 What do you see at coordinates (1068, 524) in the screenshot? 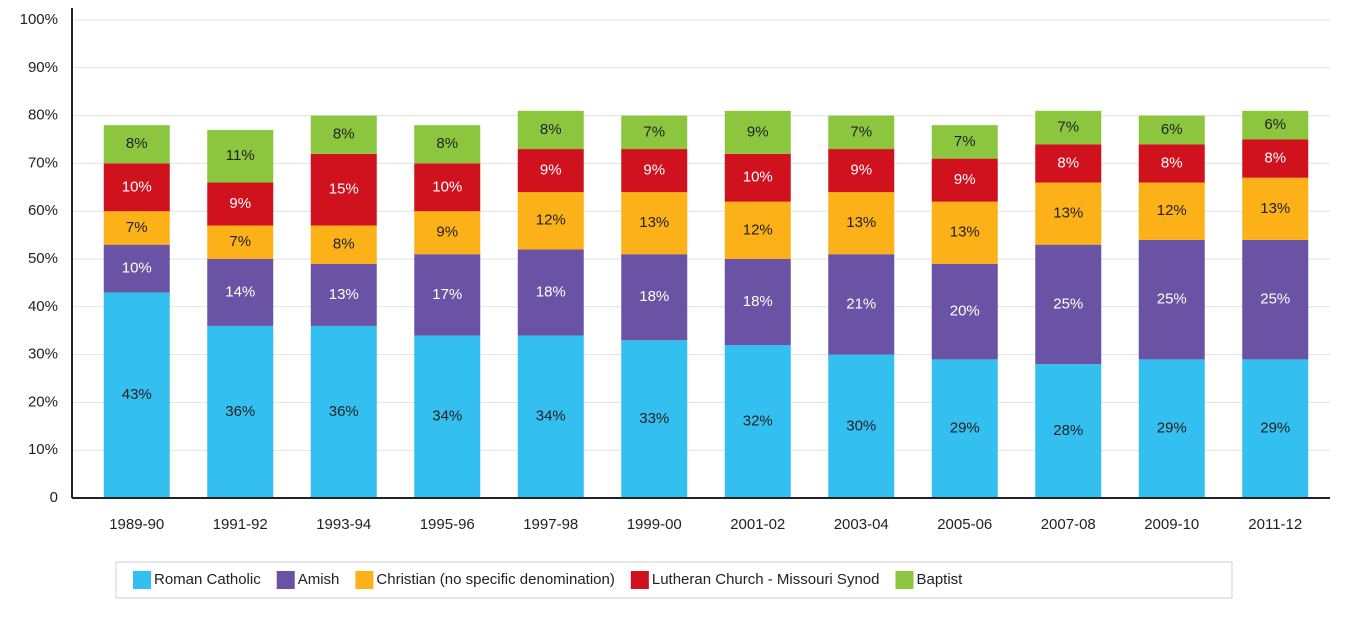
I see `x-tick-label: 2007-08` at bounding box center [1068, 524].